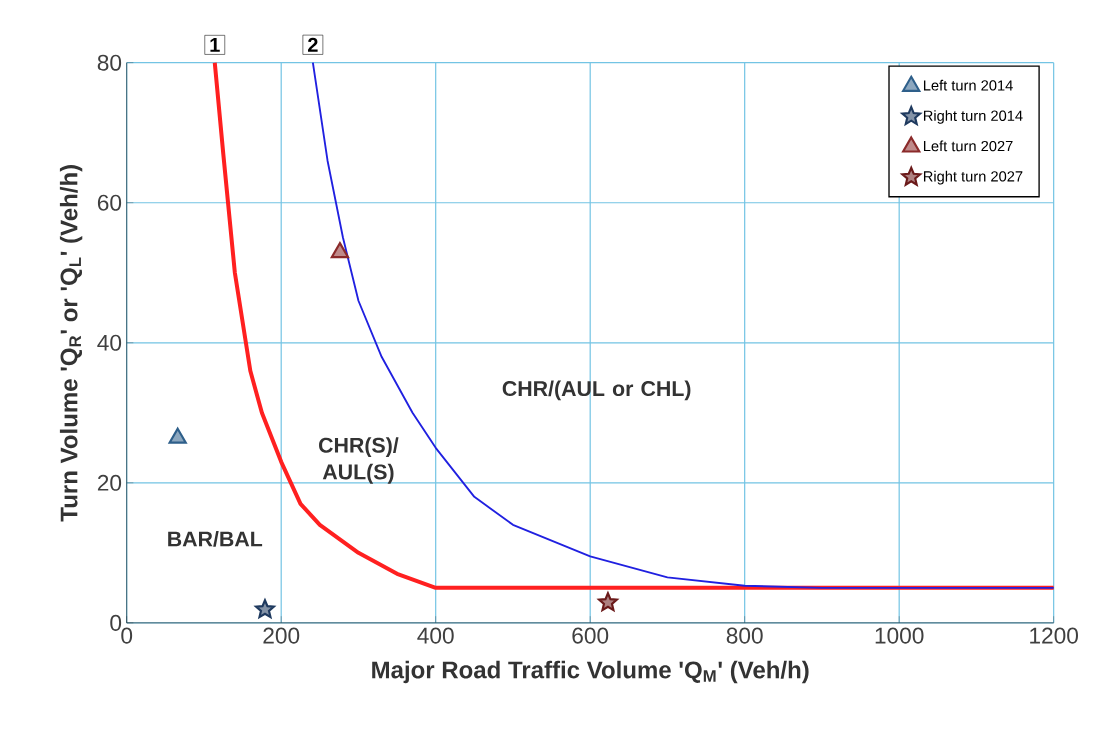 This screenshot has width=1095, height=744. I want to click on x-tick-label: 800, so click(744, 635).